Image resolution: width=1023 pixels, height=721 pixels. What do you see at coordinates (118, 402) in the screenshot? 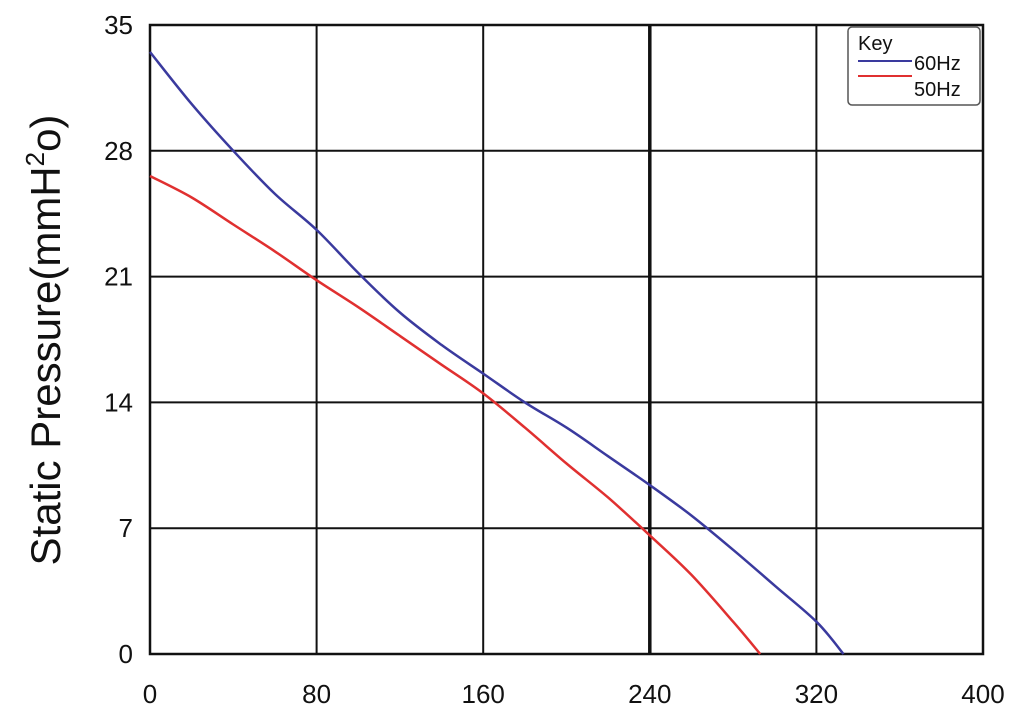
I see `y-tick-label: 14` at bounding box center [118, 402].